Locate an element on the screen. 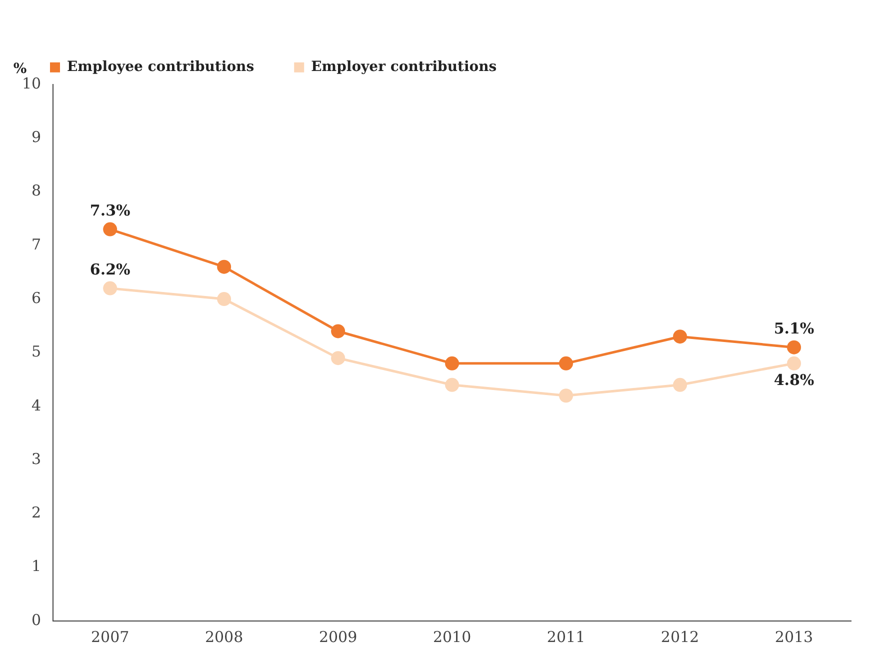  y-tick-label: 5 is located at coordinates (37, 351).